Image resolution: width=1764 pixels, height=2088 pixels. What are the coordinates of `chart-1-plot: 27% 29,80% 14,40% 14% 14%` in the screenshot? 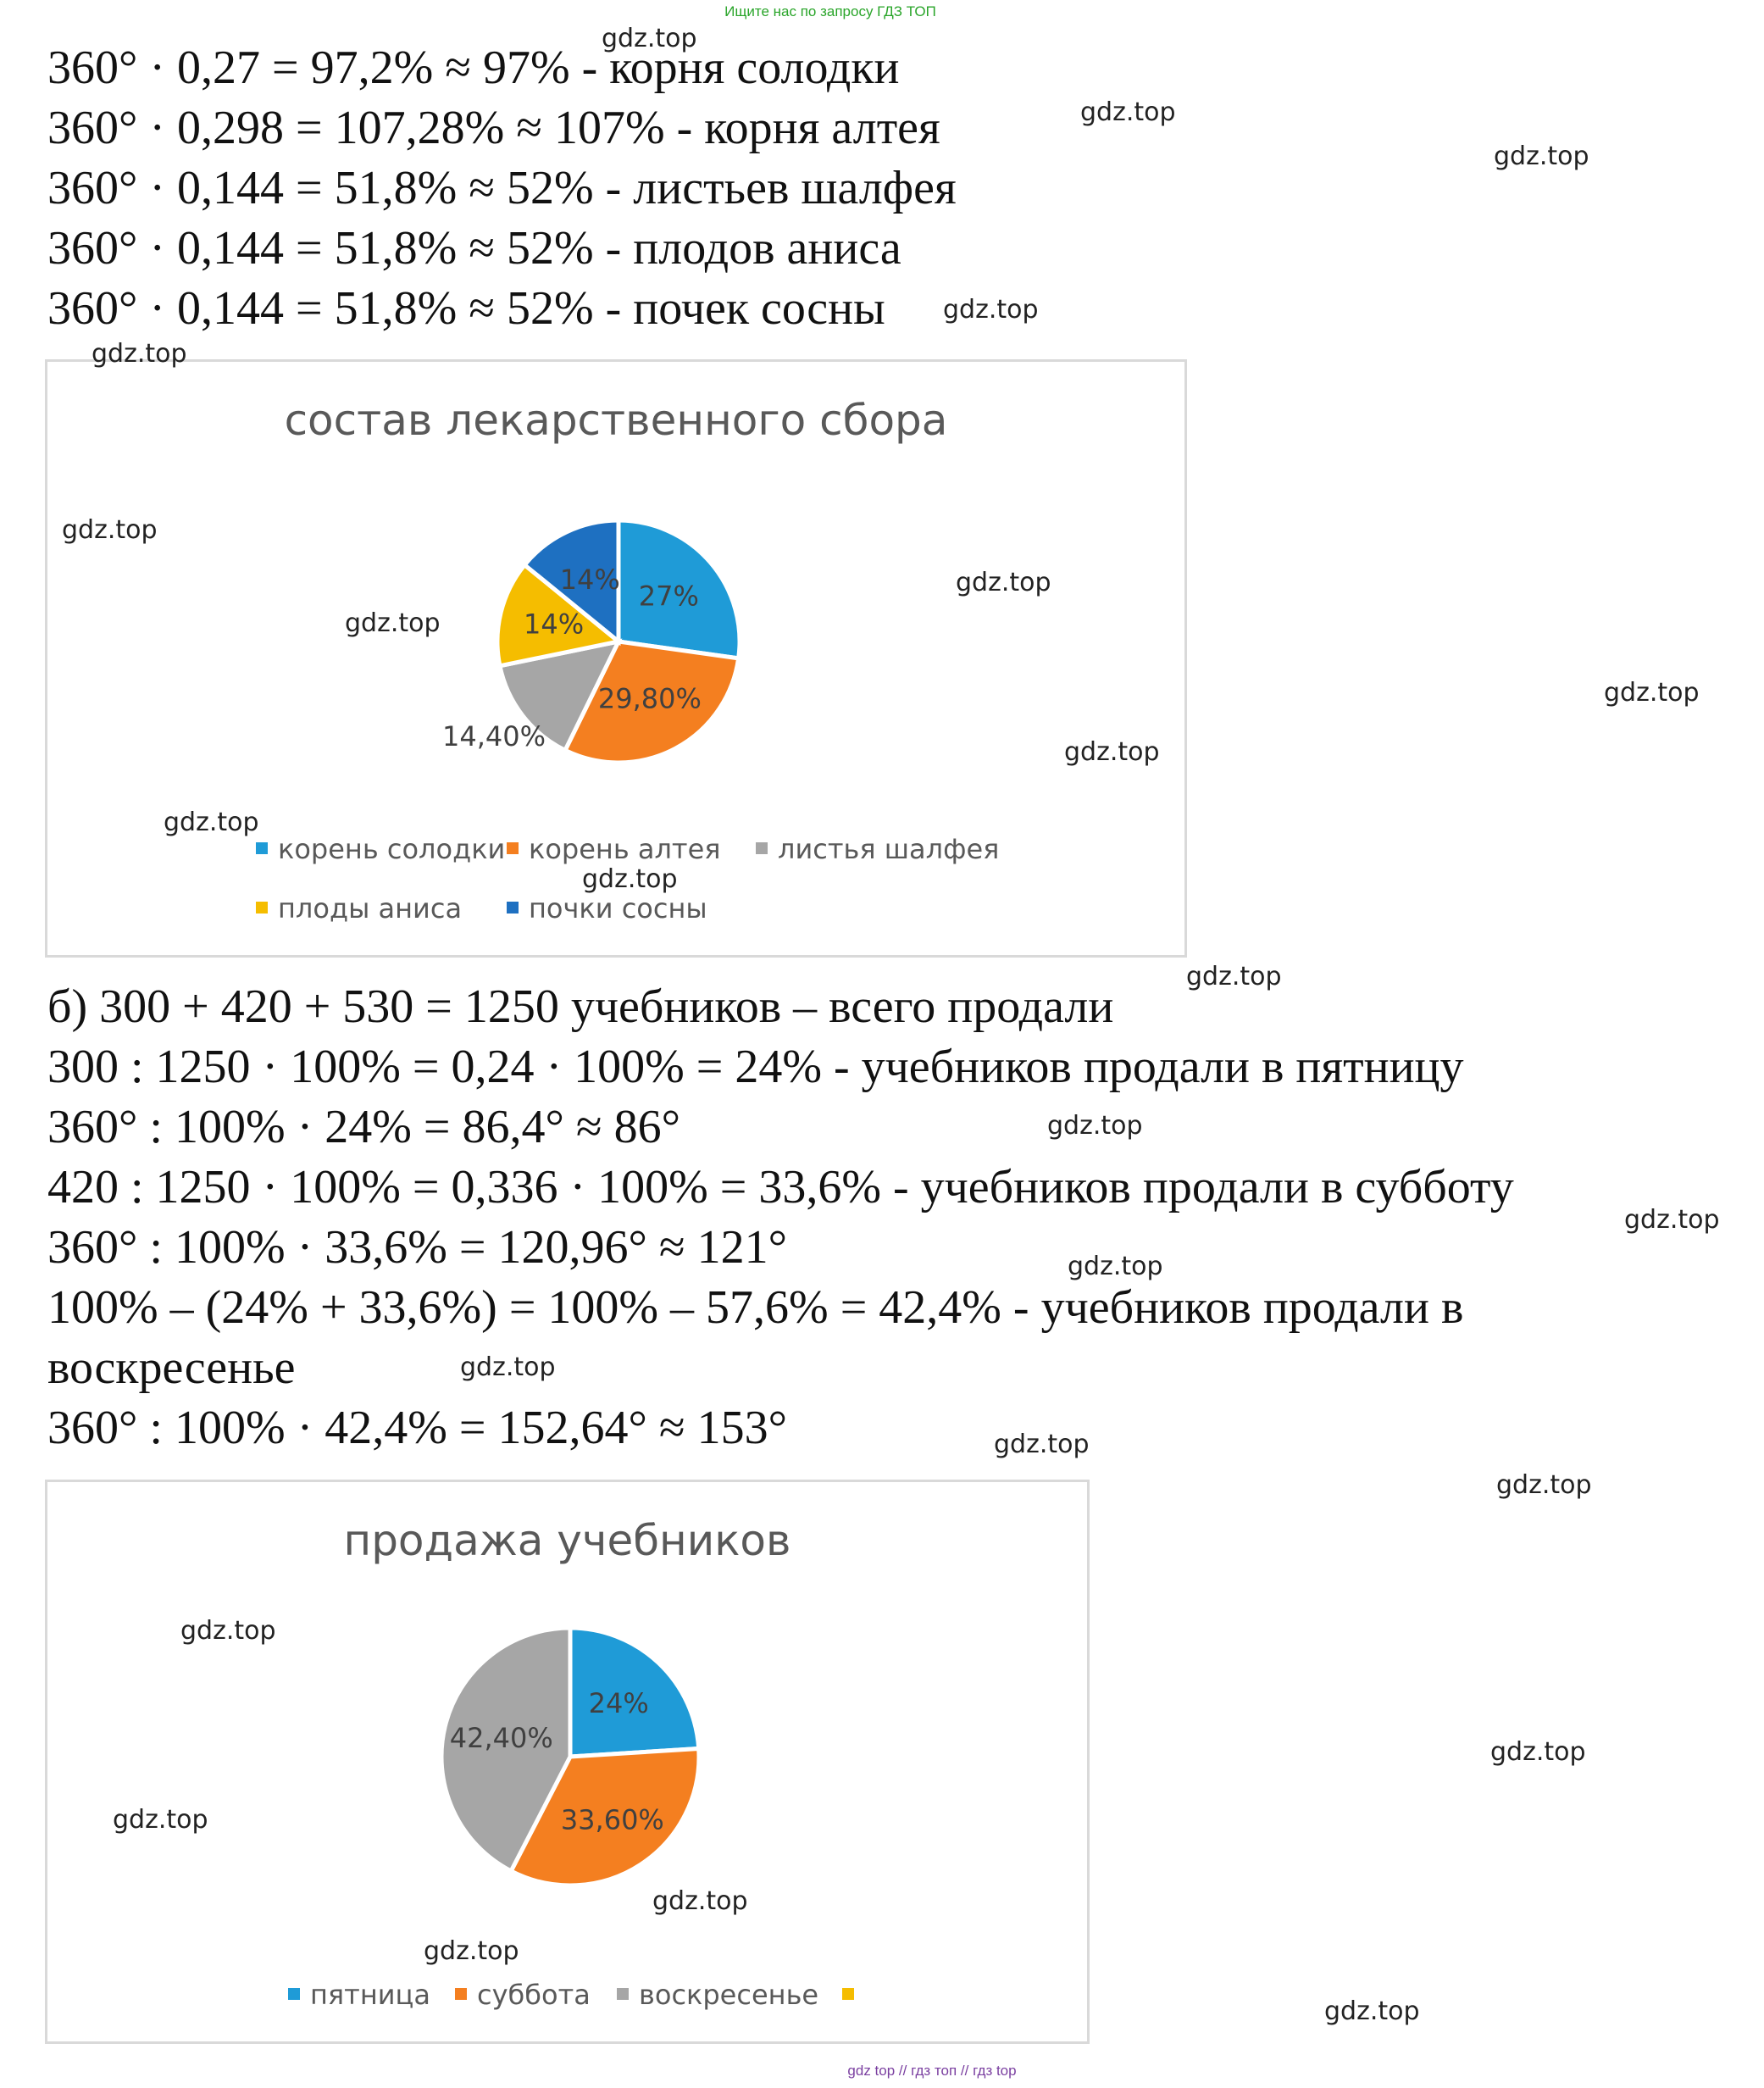 It's located at (592, 641).